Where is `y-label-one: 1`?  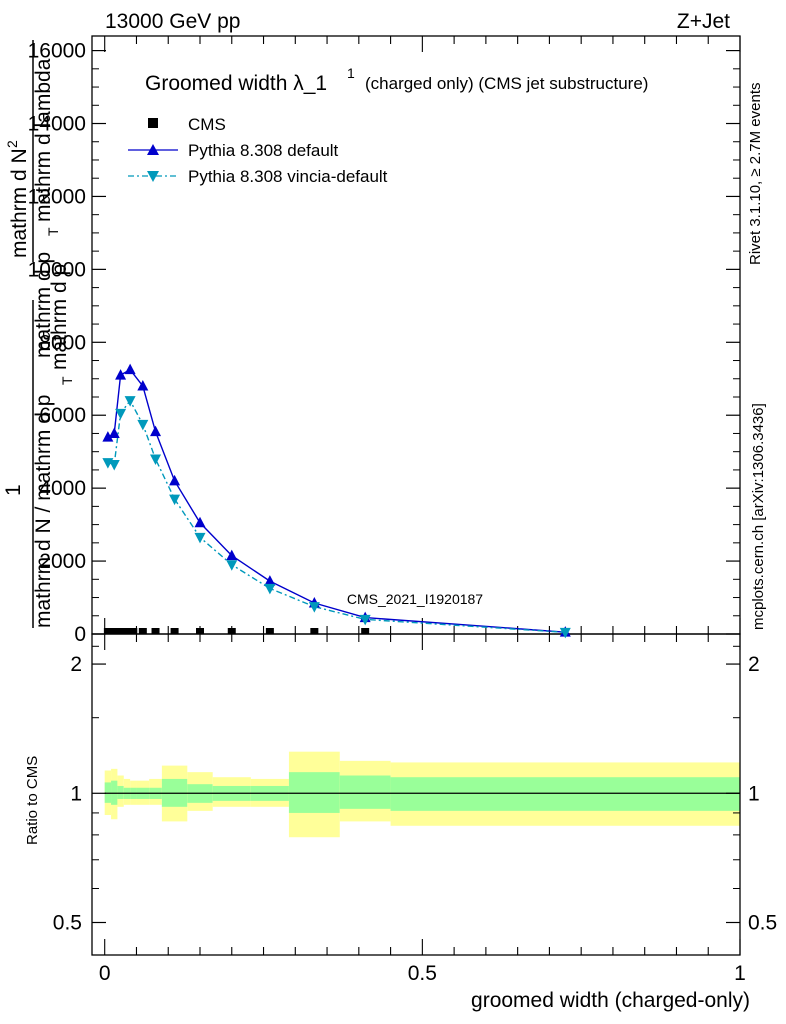 y-label-one: 1 is located at coordinates (13, 490).